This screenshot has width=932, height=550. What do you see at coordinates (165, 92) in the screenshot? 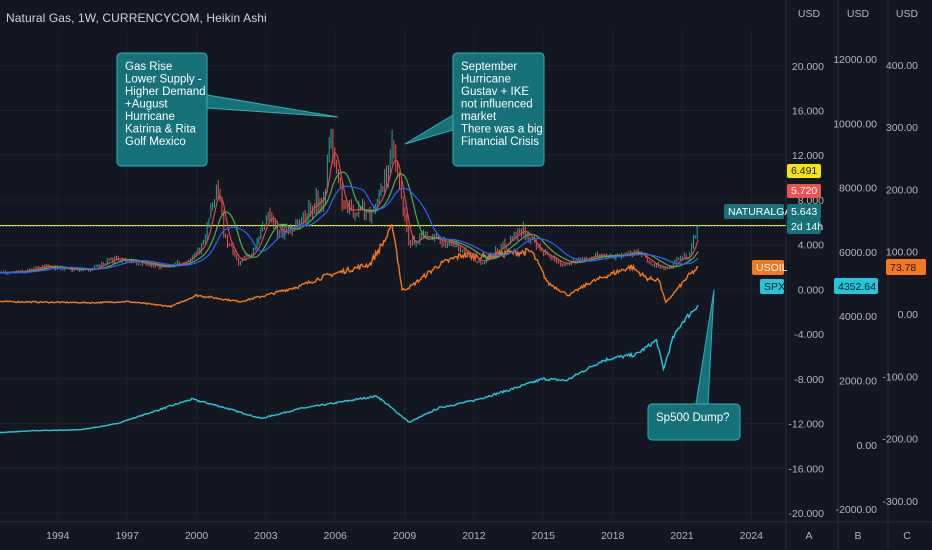
I see `callout-katrina-text-line: Higher Demand` at bounding box center [165, 92].